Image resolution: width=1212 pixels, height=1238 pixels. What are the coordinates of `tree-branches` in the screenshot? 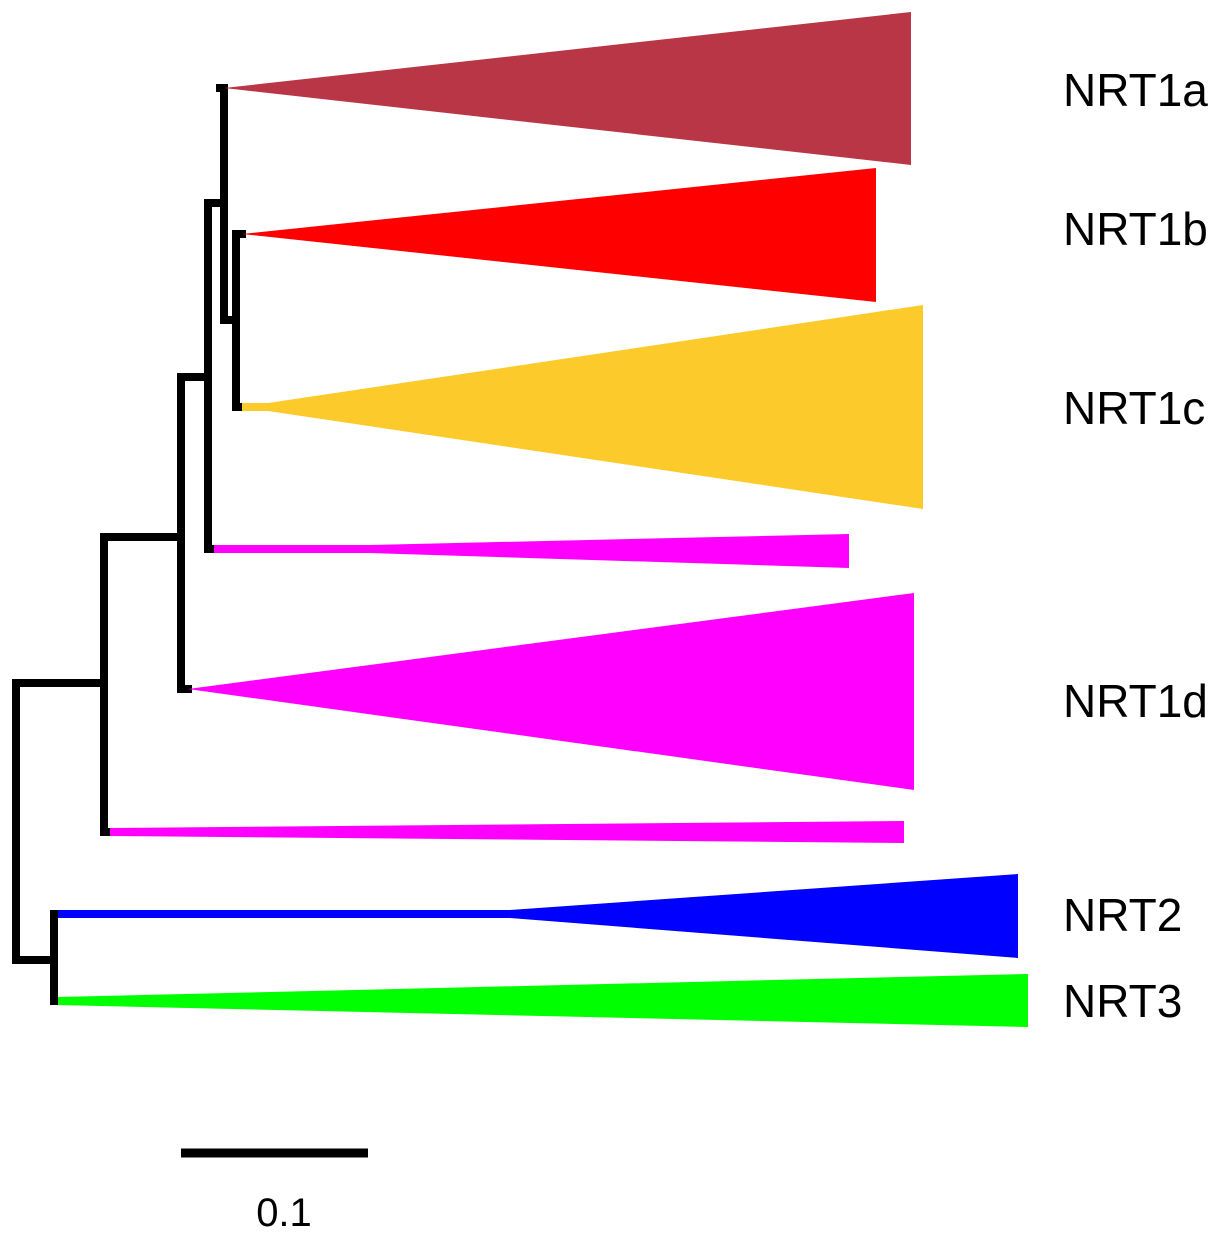 It's located at (129, 544).